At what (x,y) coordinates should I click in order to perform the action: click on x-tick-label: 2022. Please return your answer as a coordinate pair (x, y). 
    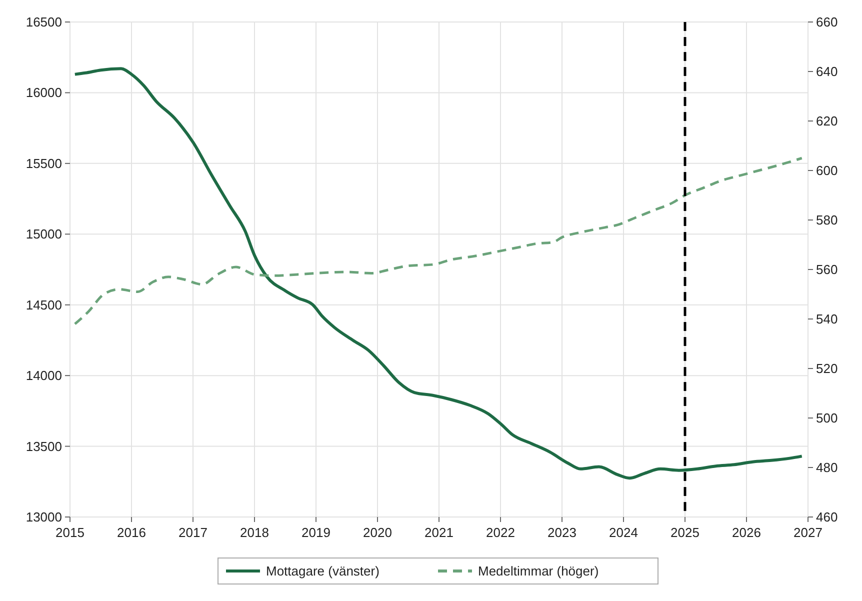
    Looking at the image, I should click on (500, 532).